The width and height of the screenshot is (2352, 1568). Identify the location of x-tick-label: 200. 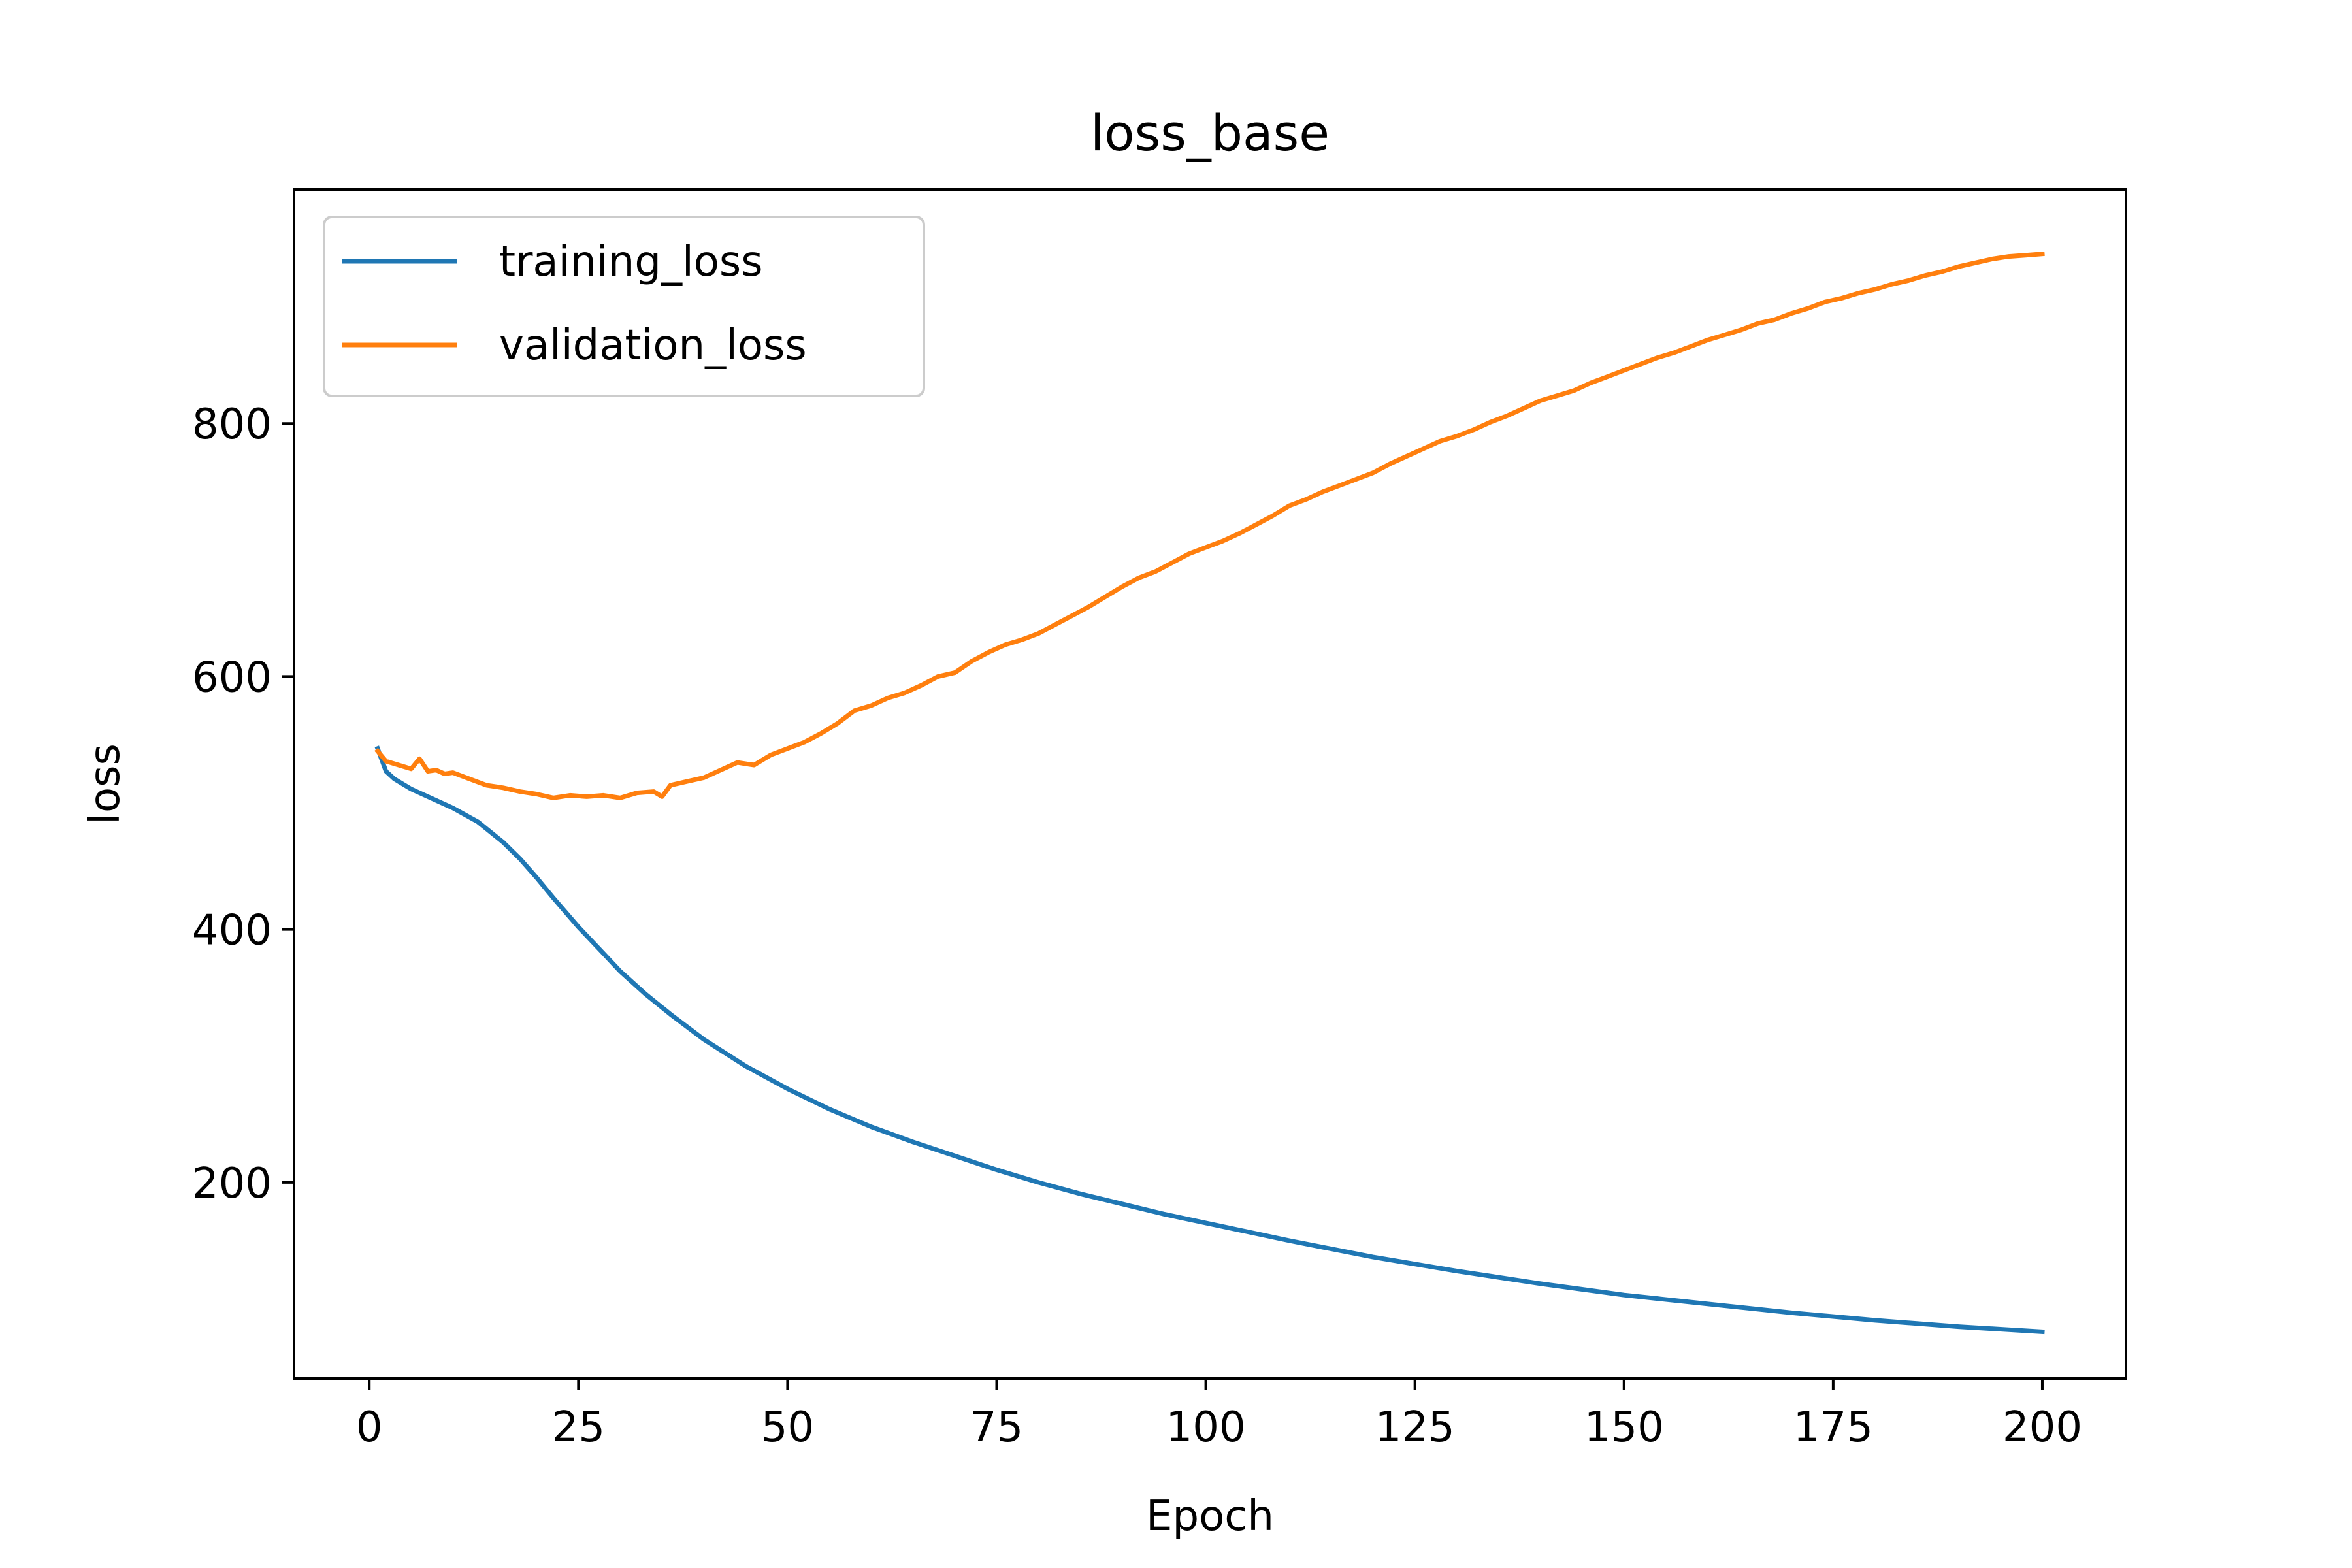
(2042, 1427).